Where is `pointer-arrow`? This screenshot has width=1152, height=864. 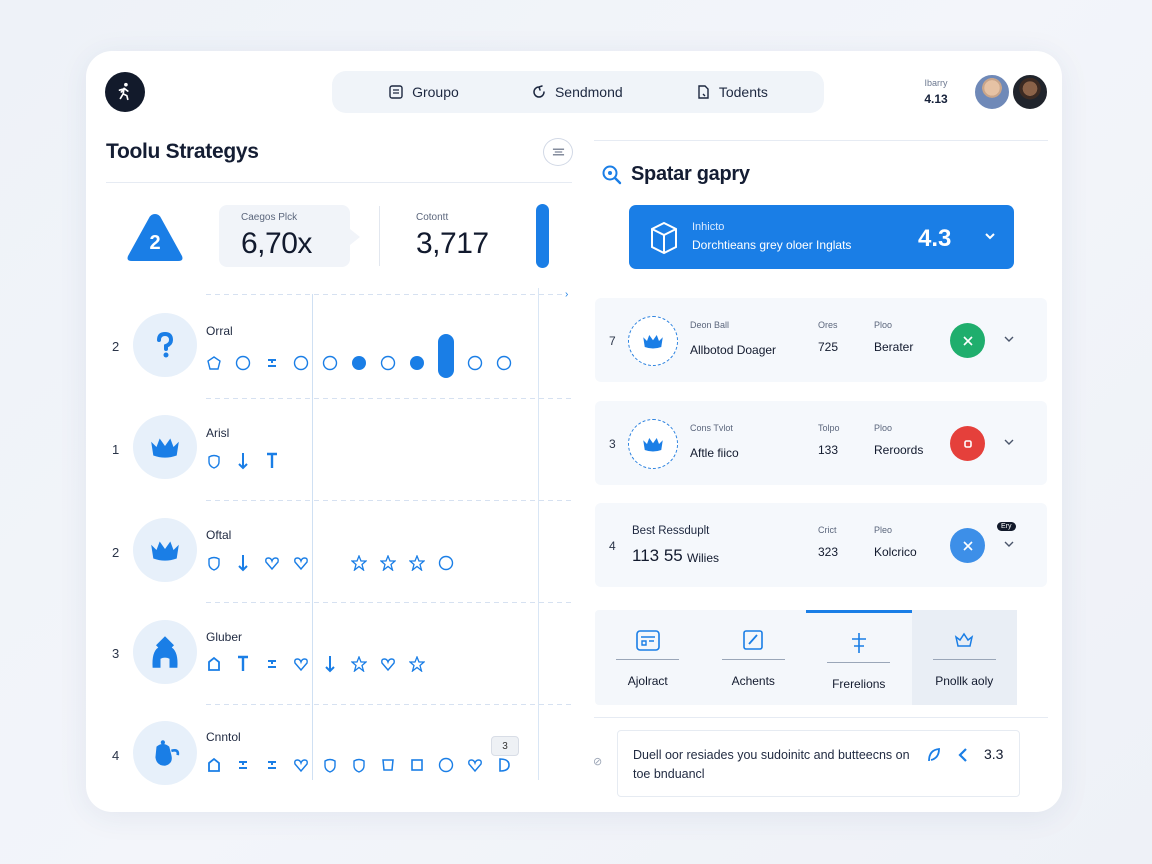 pointer-arrow is located at coordinates (355, 237).